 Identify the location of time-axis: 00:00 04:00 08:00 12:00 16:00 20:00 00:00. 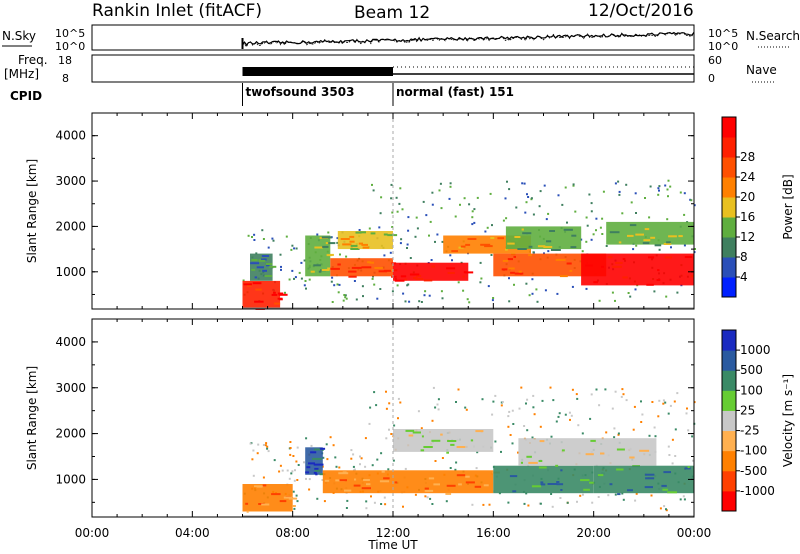
(393, 533).